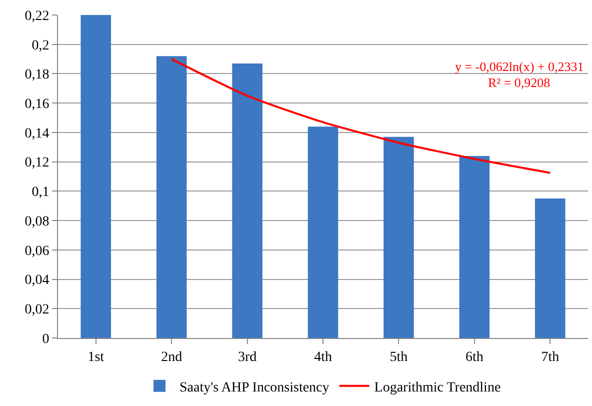 The width and height of the screenshot is (592, 406). Describe the element at coordinates (399, 357) in the screenshot. I see `x-tick-label: 5th` at that location.